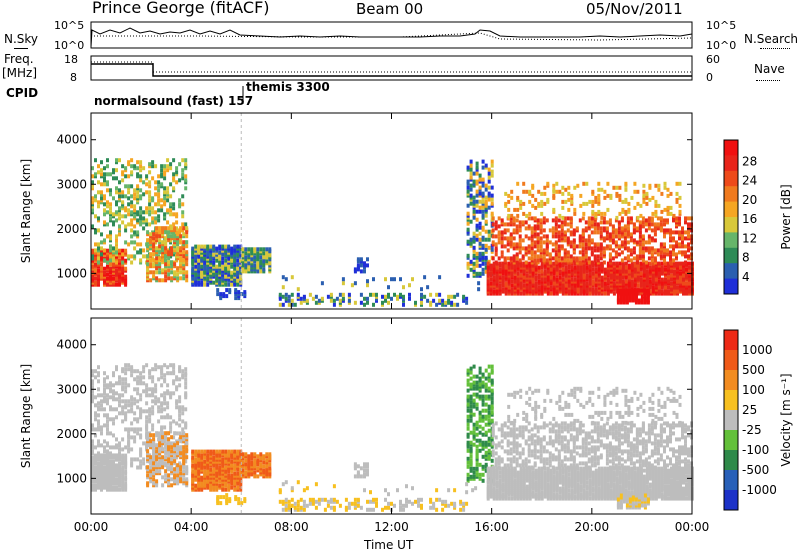 This screenshot has width=800, height=554. Describe the element at coordinates (709, 77) in the screenshot. I see `nave-tick-bottom: 0` at that location.